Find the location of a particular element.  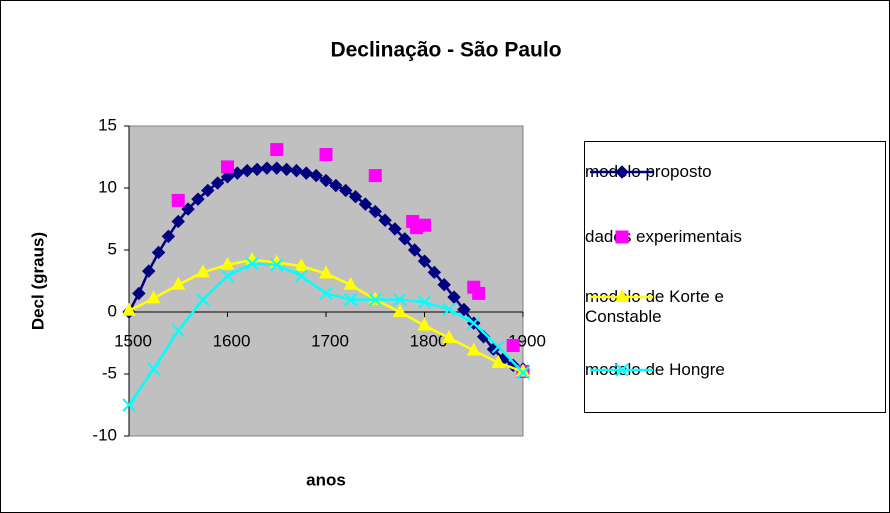

chart-title: Declinação - São Paulo is located at coordinates (445, 50).